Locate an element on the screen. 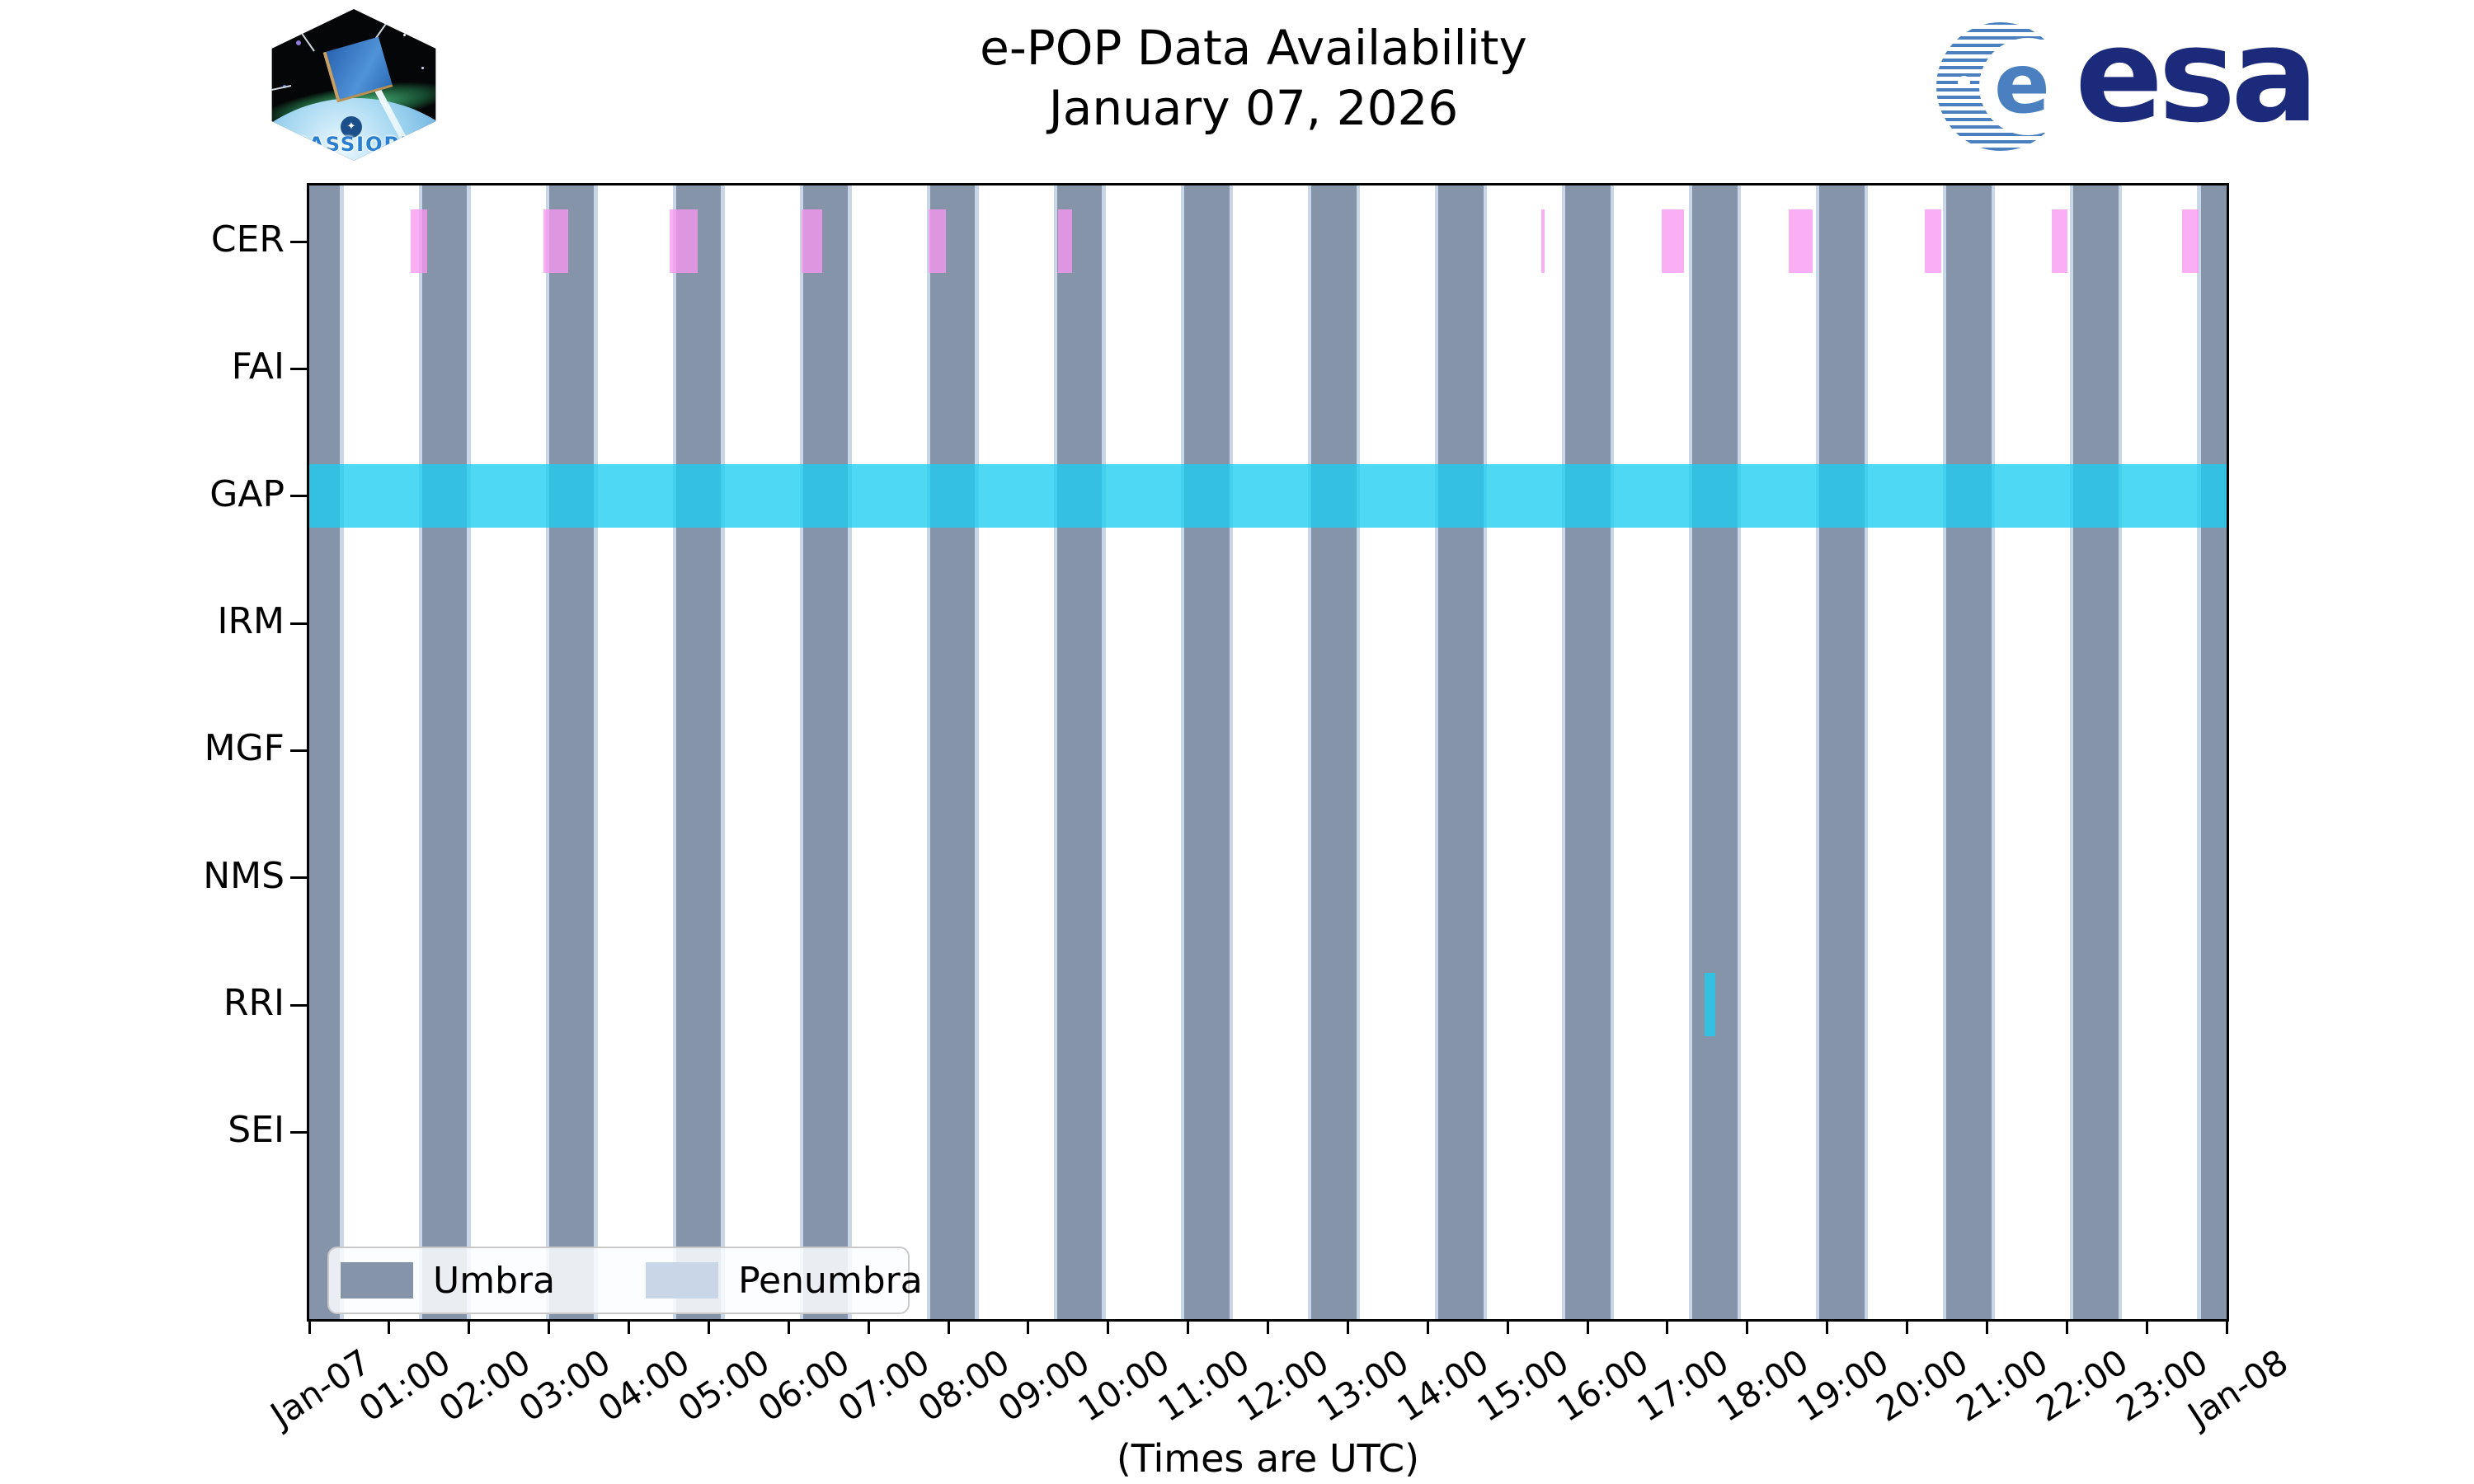 The width and height of the screenshot is (2474, 1484). esa-wordmark: esa is located at coordinates (2197, 76).